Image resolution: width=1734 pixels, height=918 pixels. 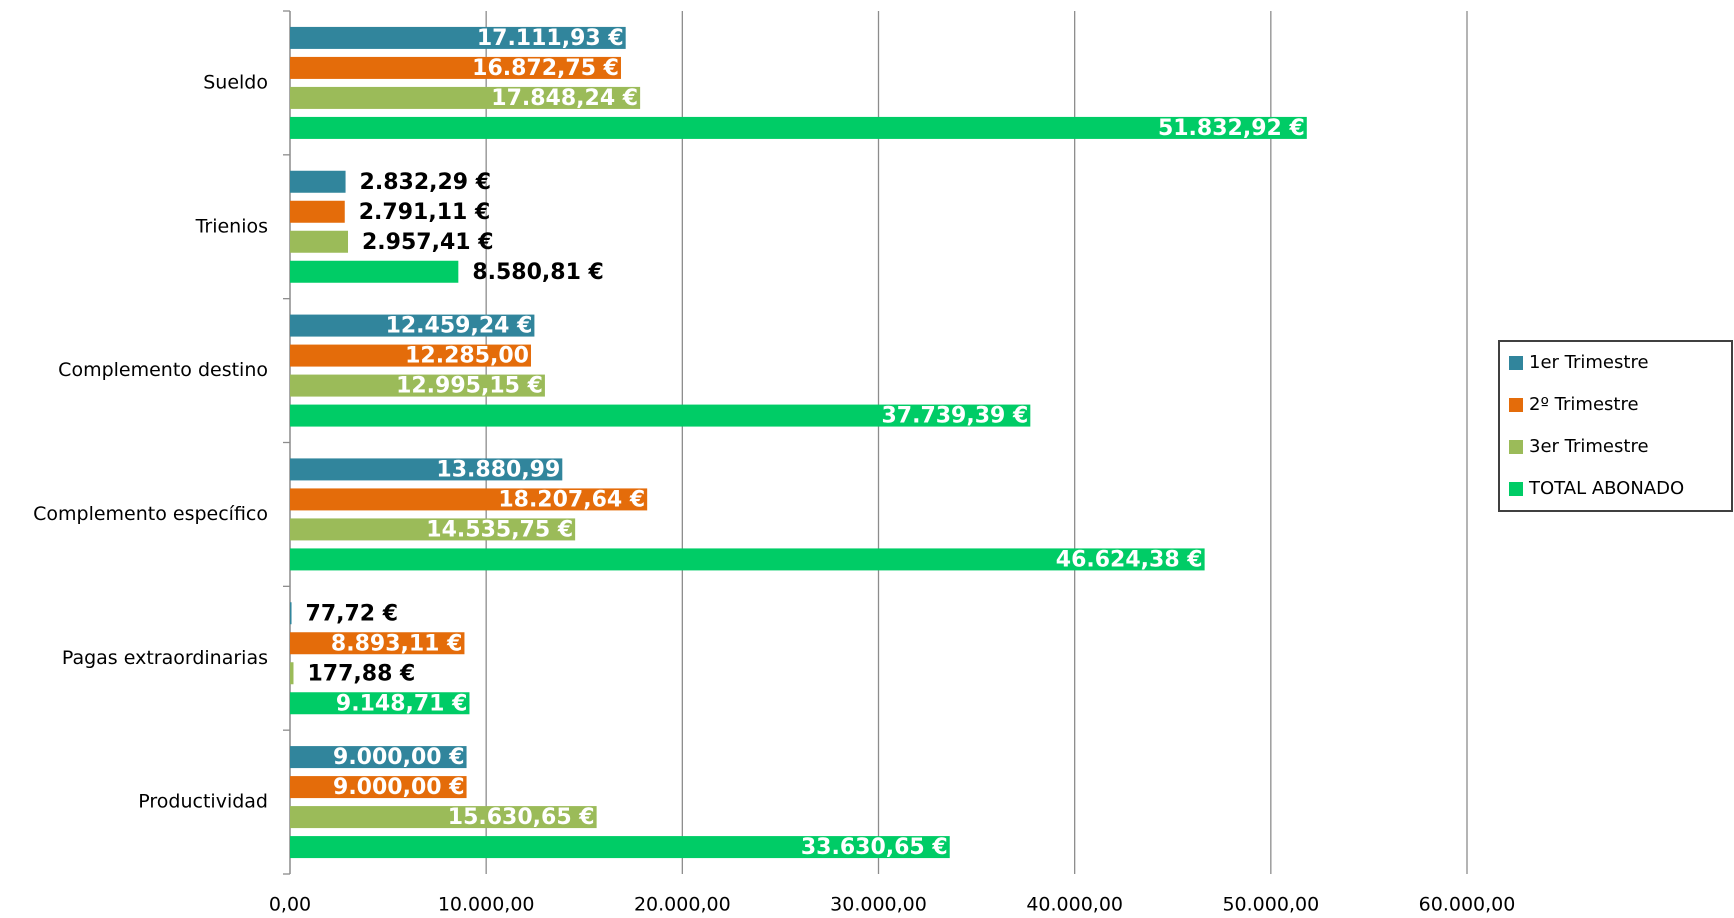 I want to click on legend-label: 3er Trimestre, so click(x=1589, y=446).